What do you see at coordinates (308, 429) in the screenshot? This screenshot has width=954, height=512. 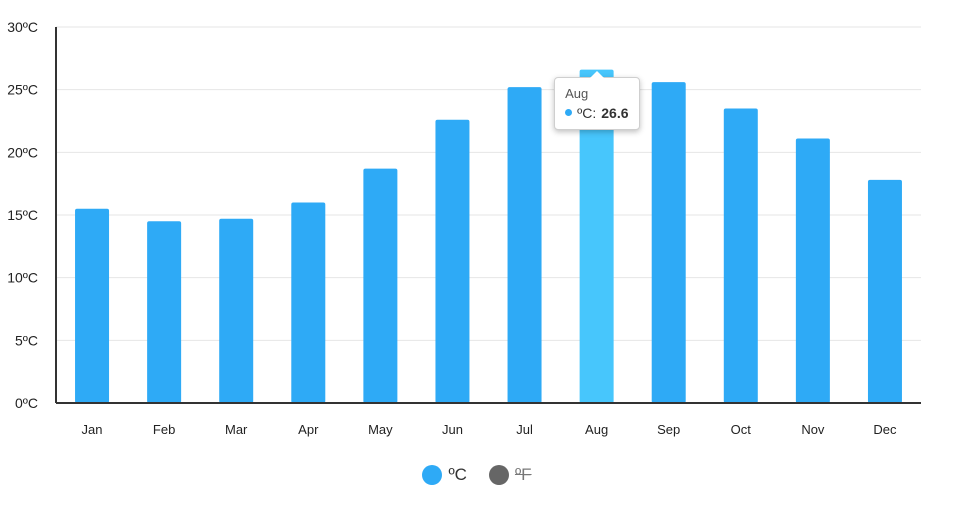 I see `x-tick-label: Apr` at bounding box center [308, 429].